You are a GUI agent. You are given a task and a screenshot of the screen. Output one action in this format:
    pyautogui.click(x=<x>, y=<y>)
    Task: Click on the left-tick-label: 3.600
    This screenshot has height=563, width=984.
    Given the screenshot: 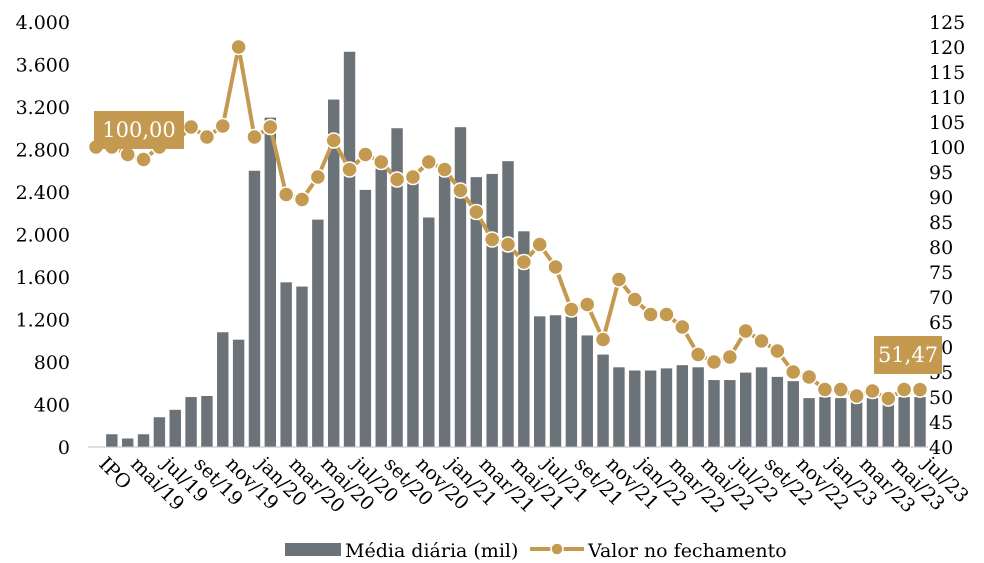 What is the action you would take?
    pyautogui.click(x=43, y=66)
    